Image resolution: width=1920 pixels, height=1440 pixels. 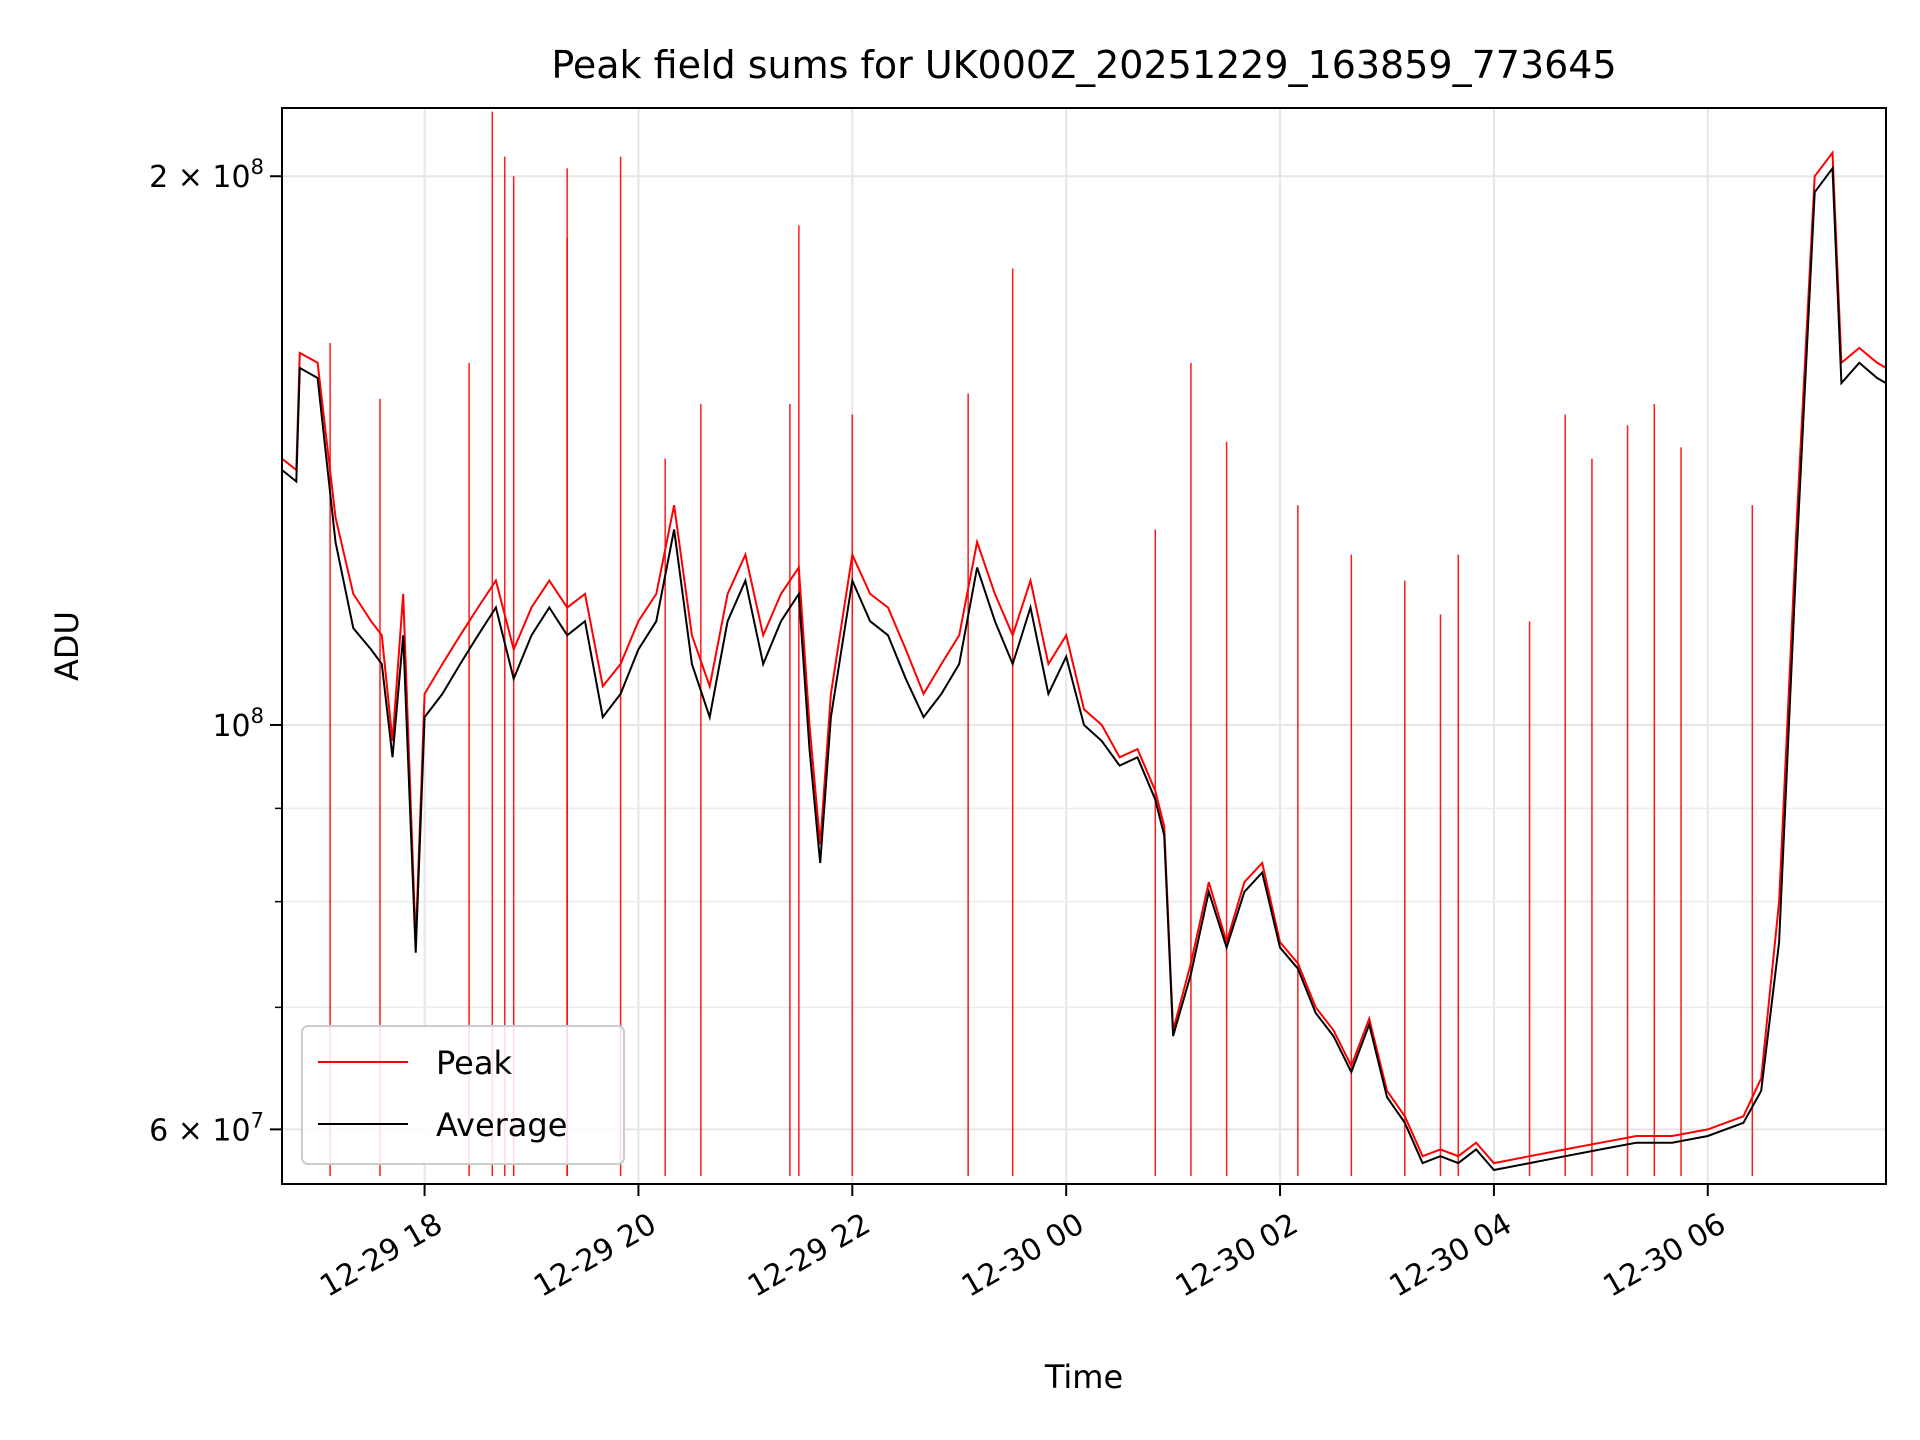 What do you see at coordinates (501, 1125) in the screenshot?
I see `legend-label-average: Average` at bounding box center [501, 1125].